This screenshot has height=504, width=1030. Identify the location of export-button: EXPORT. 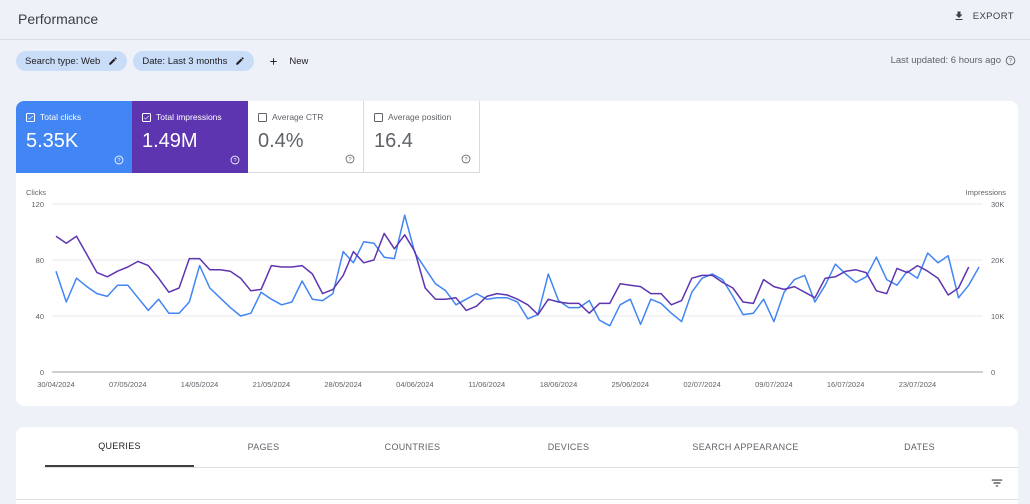
(983, 16).